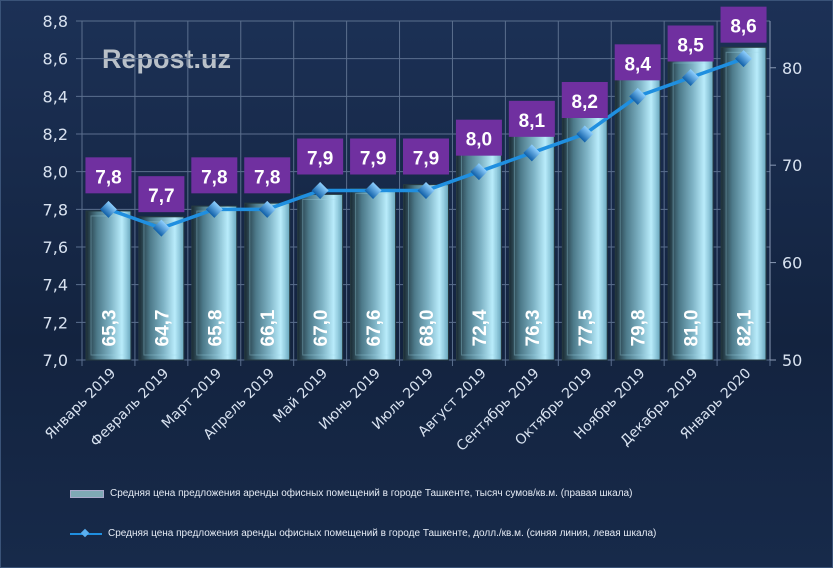  I want to click on bar-value-label: 77,5, so click(586, 327).